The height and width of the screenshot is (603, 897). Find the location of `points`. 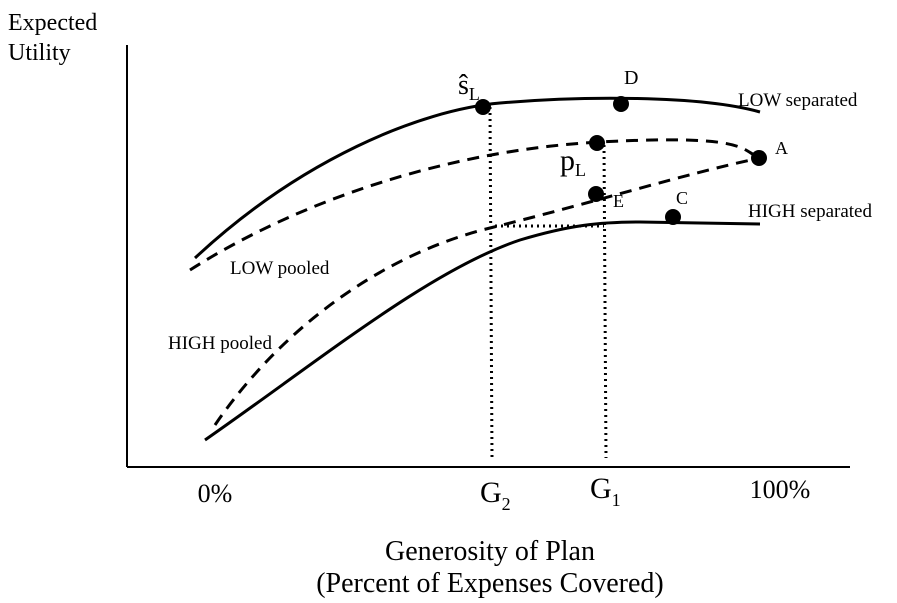

points is located at coordinates (621, 160).